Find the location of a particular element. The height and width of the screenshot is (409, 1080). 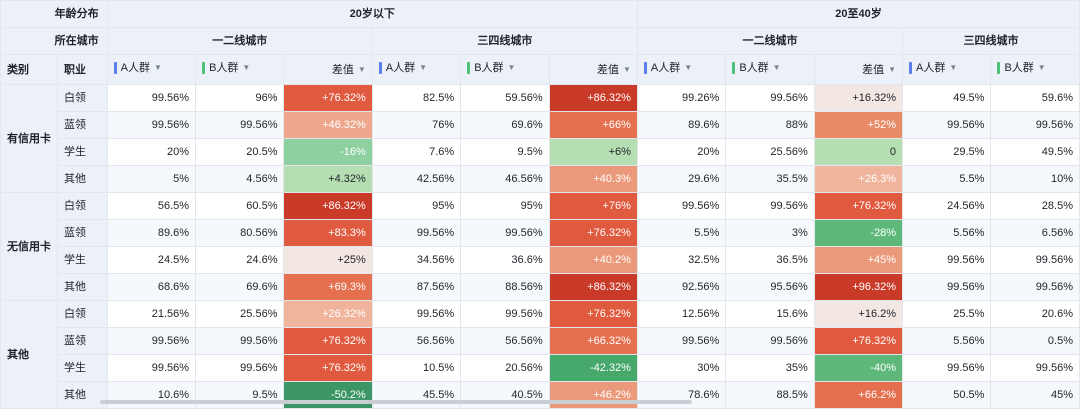

value-cell: 7.6% is located at coordinates (416, 152).